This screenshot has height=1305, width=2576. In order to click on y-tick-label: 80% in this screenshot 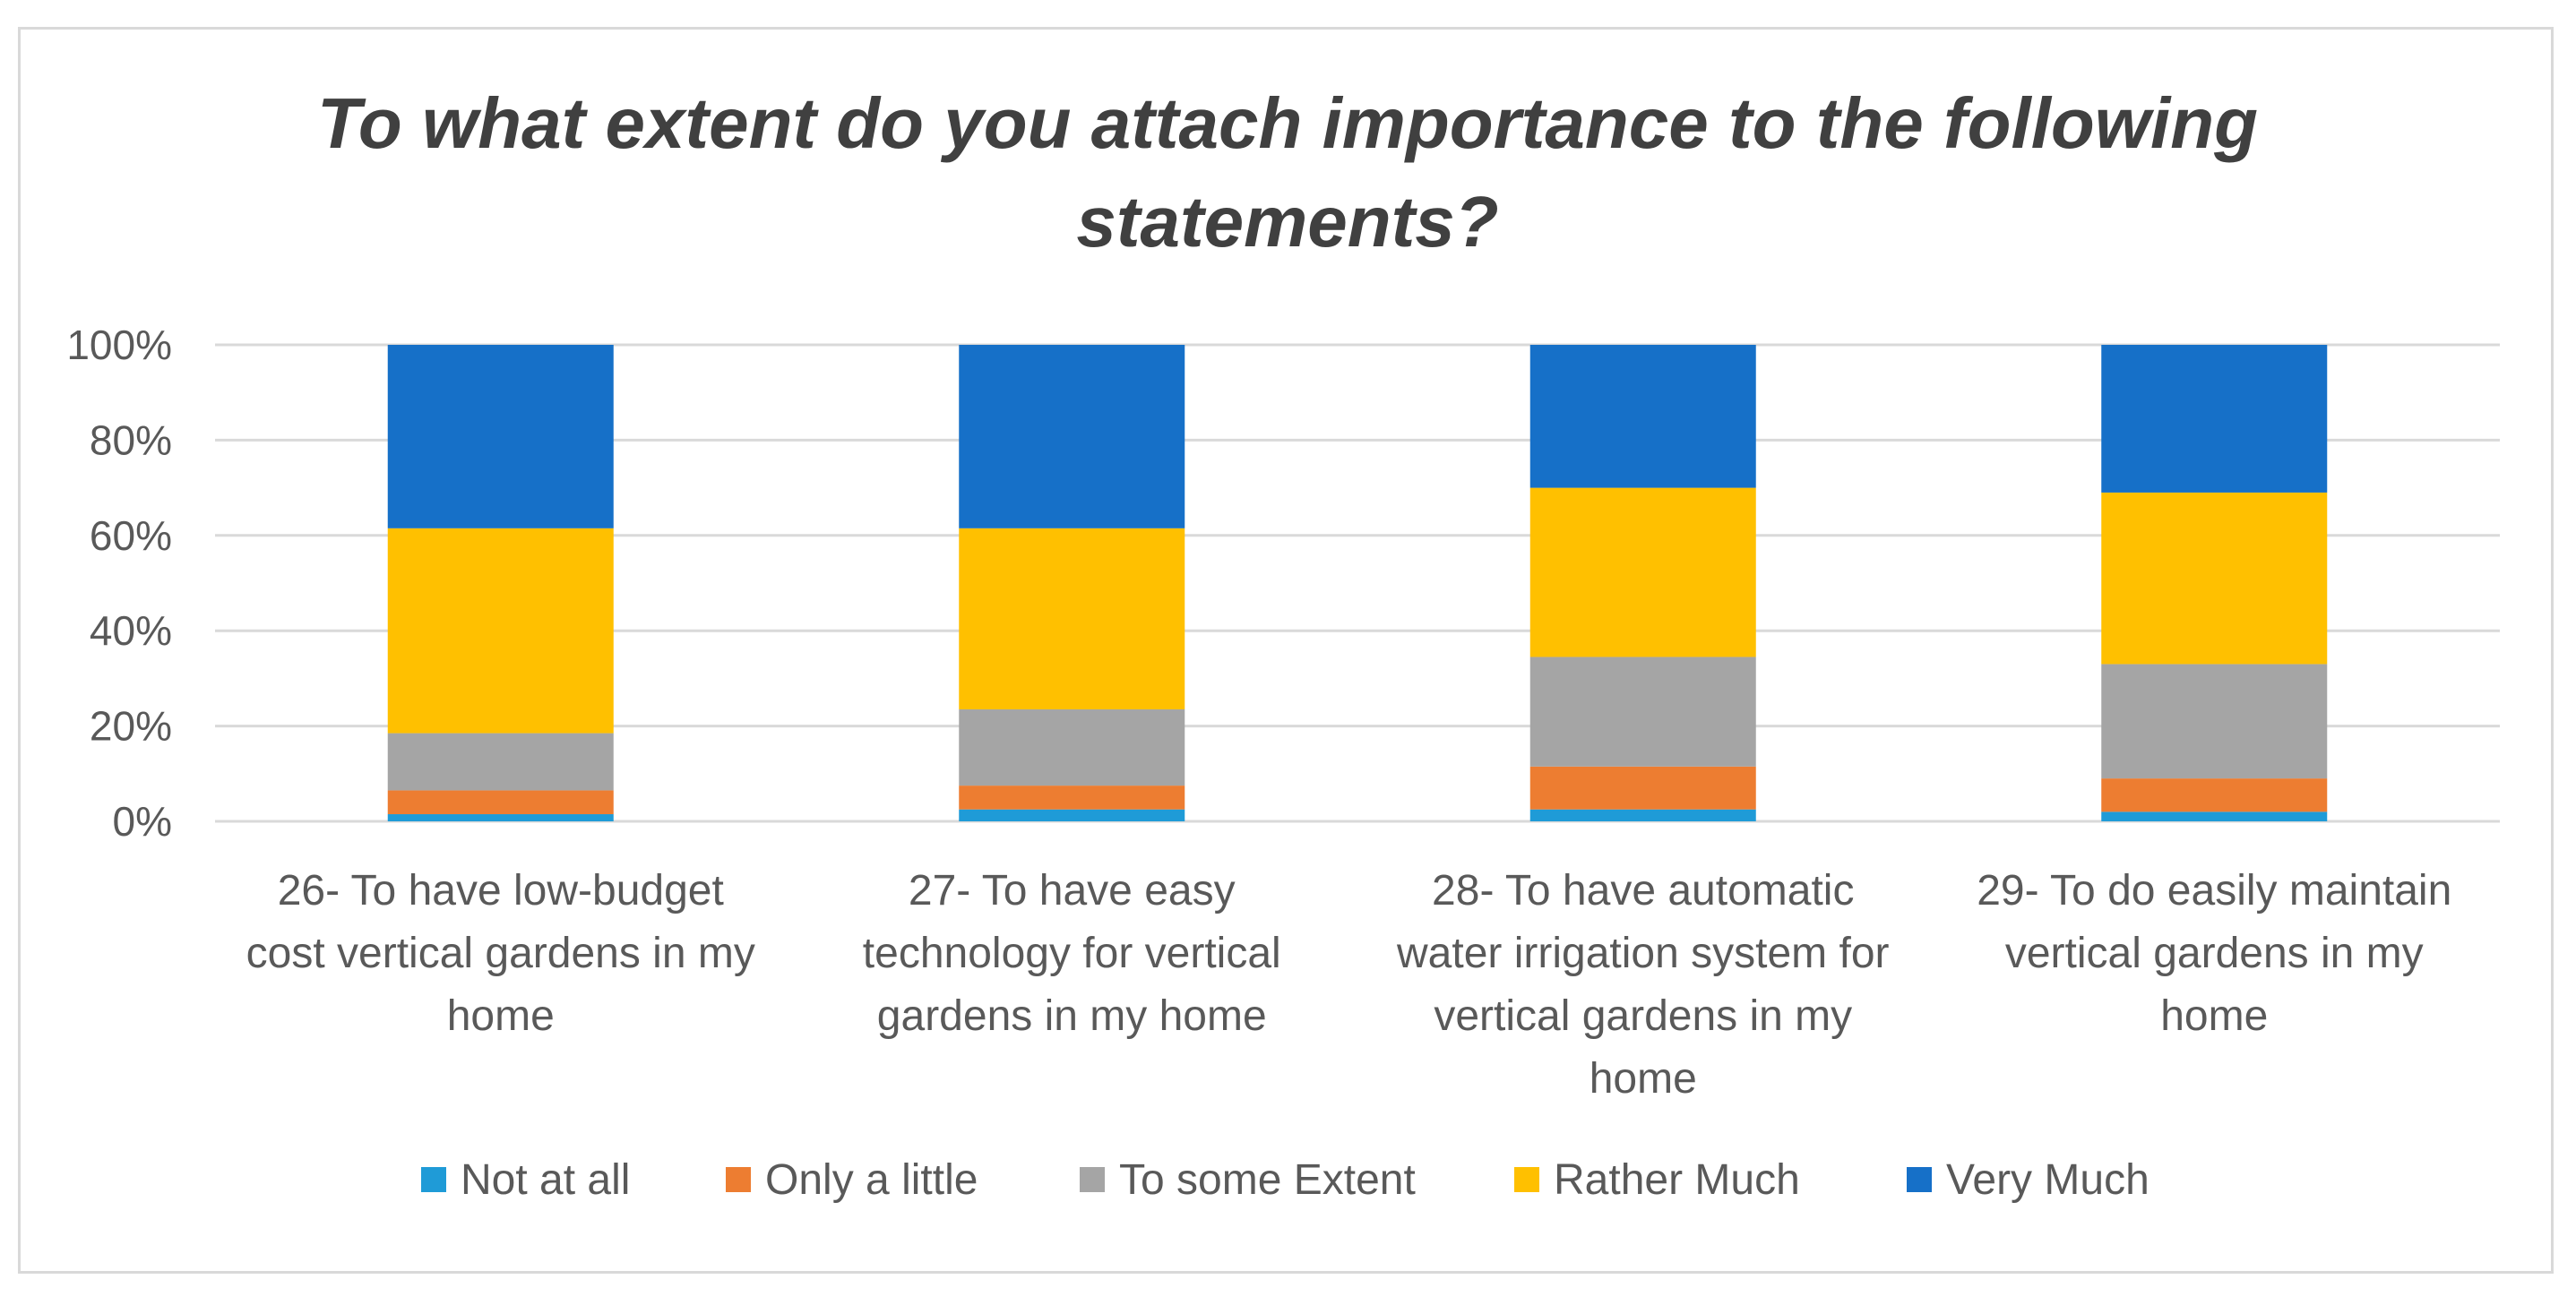, I will do `click(131, 439)`.